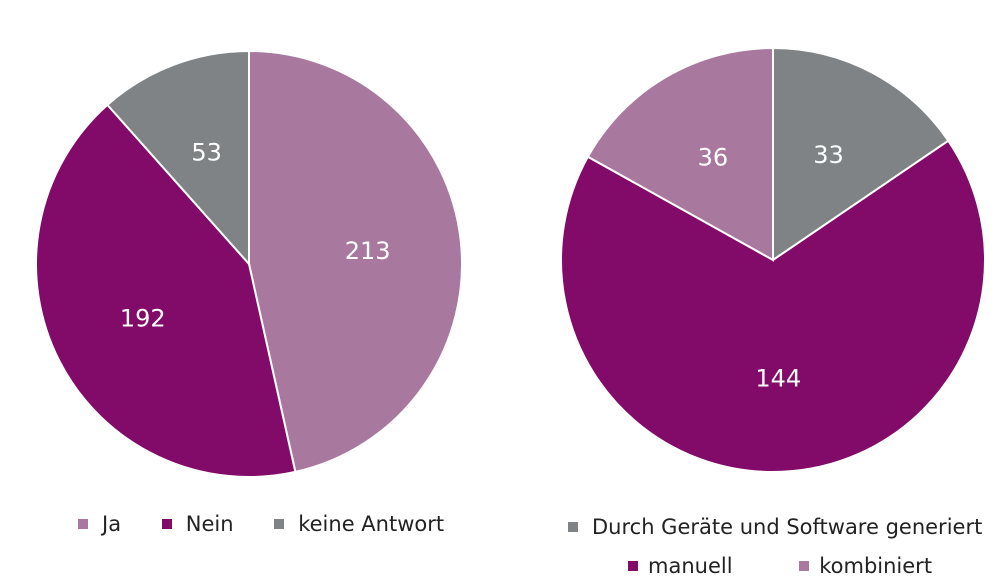 The image size is (1000, 578). What do you see at coordinates (680, 154) in the screenshot?
I see `pie-slice-kombiniert` at bounding box center [680, 154].